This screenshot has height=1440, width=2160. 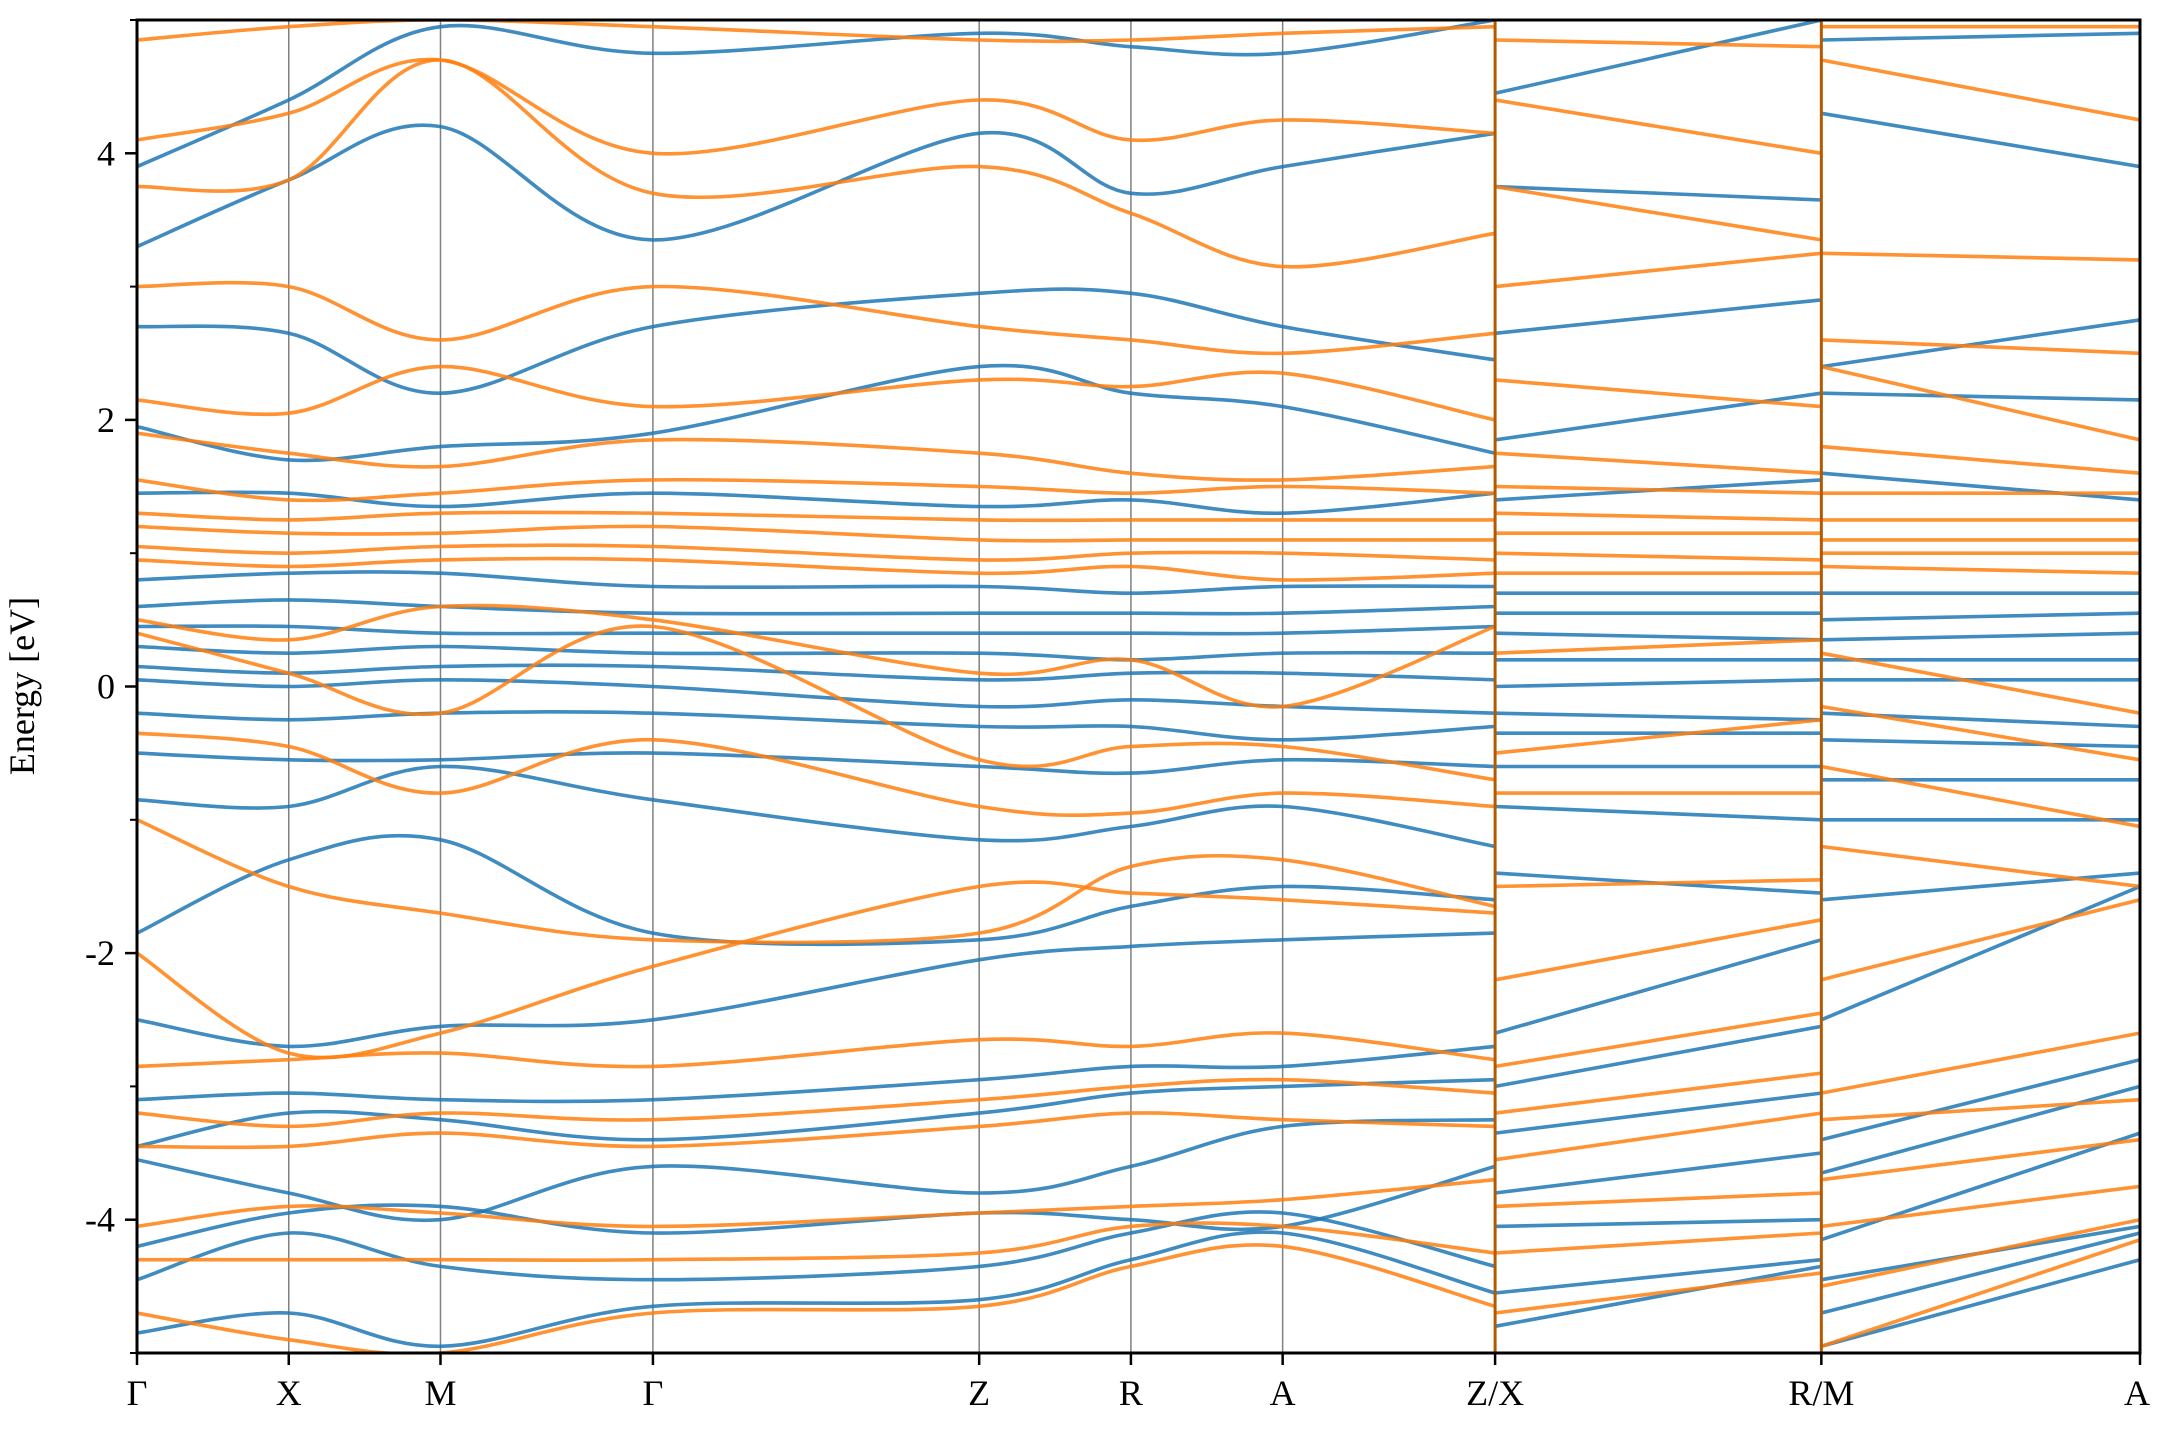 What do you see at coordinates (289, 1393) in the screenshot?
I see `x-tick-label: X` at bounding box center [289, 1393].